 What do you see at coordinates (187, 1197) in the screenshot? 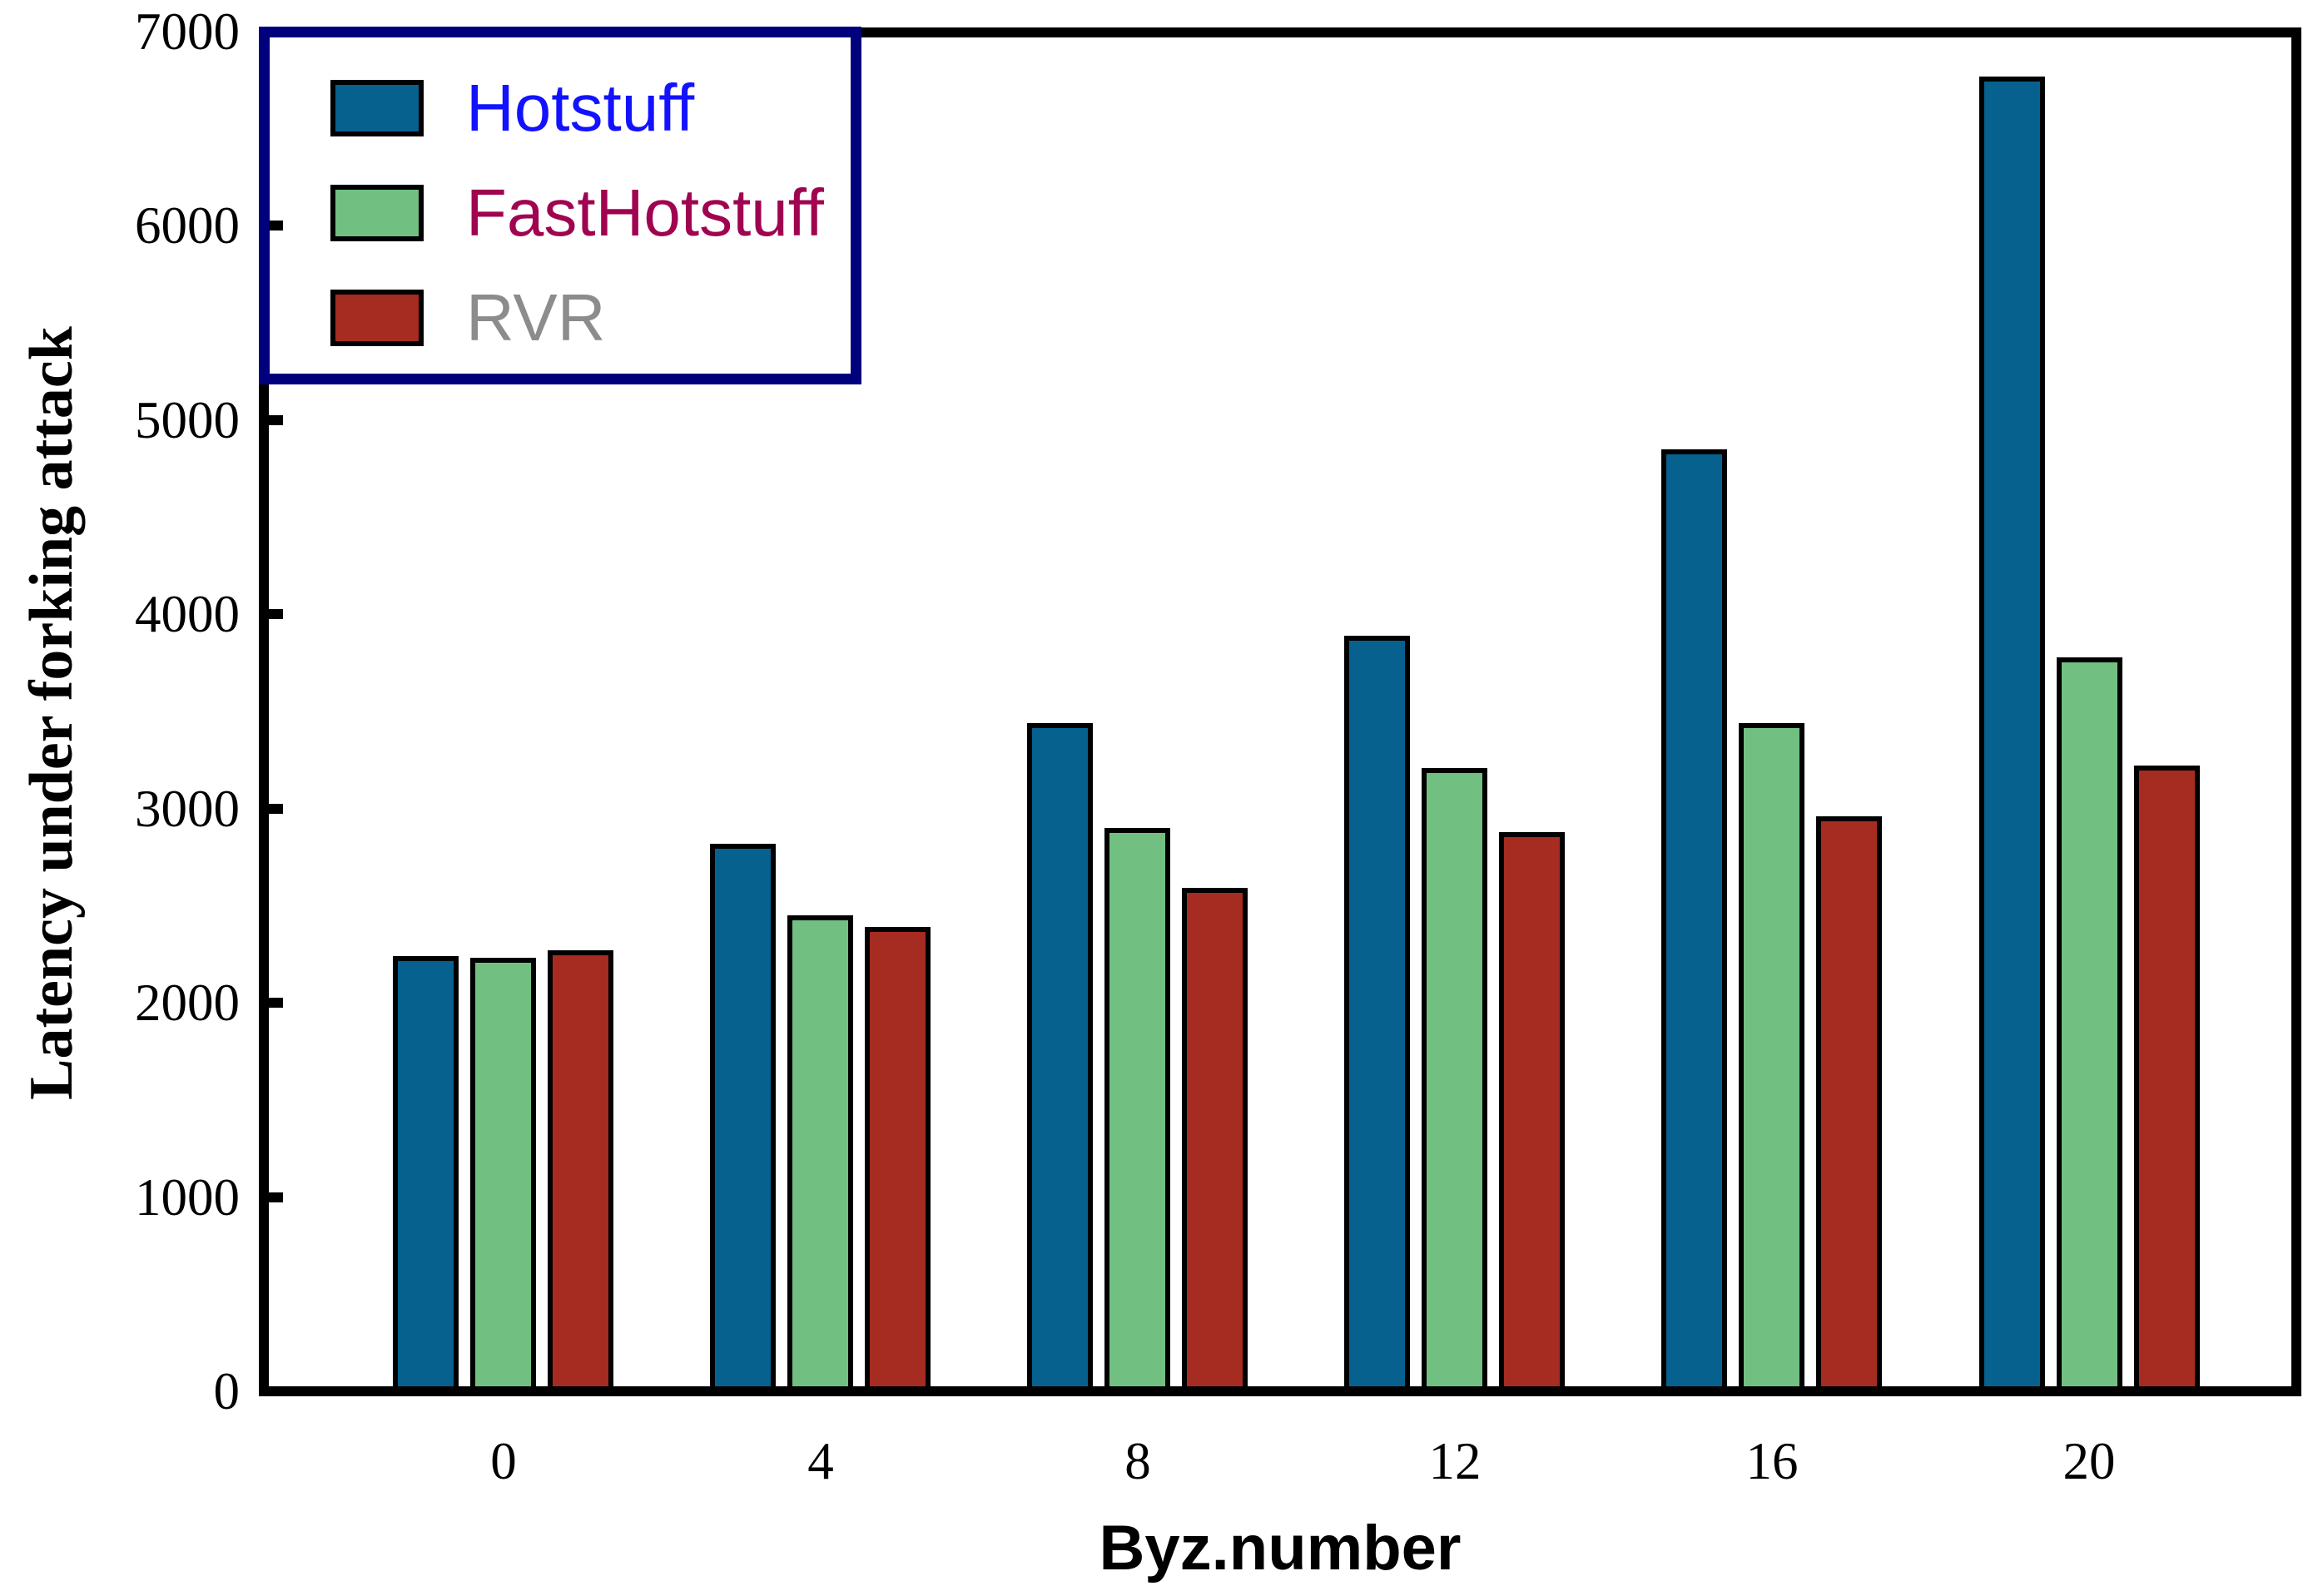
I see `y-tick-label-1000: 1000` at bounding box center [187, 1197].